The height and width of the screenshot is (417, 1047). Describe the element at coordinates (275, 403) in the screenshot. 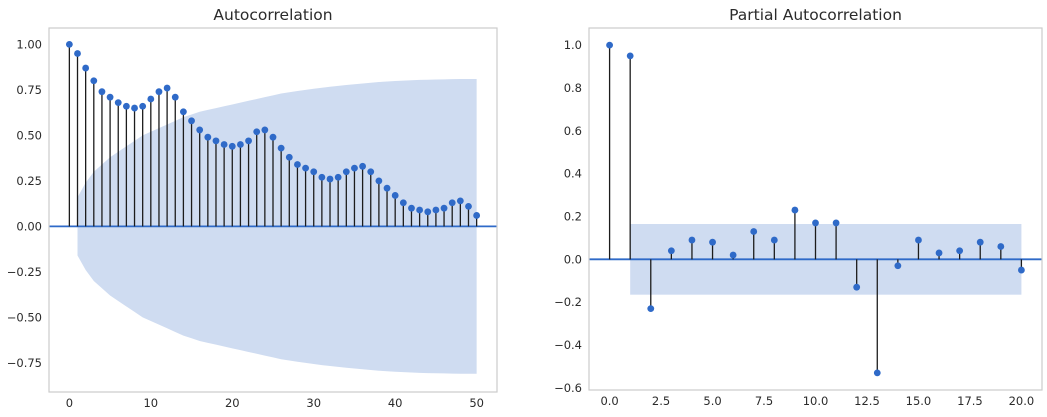

I see `x-tick-labels: 0 10 20 30 40 50` at that location.